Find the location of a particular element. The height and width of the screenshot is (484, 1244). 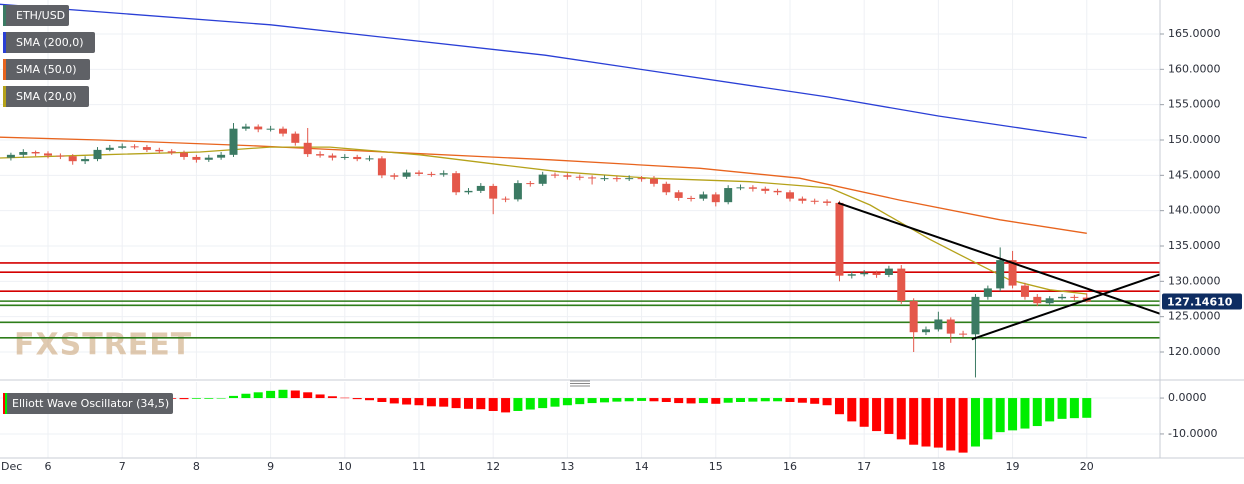

legend-box is located at coordinates (46, 69).